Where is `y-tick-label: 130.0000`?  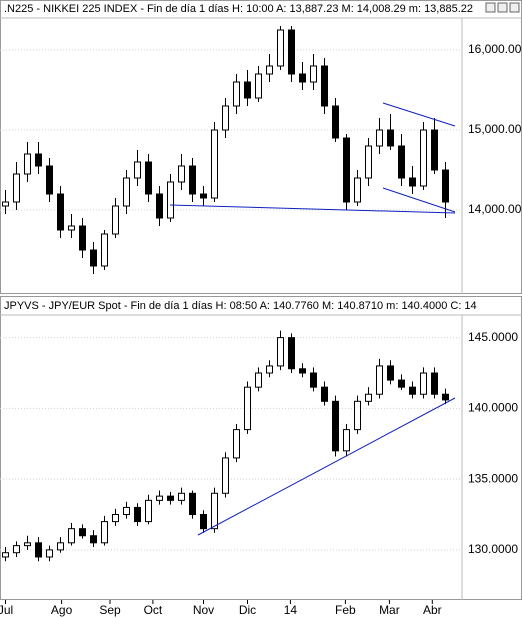
y-tick-label: 130.0000 is located at coordinates (493, 549).